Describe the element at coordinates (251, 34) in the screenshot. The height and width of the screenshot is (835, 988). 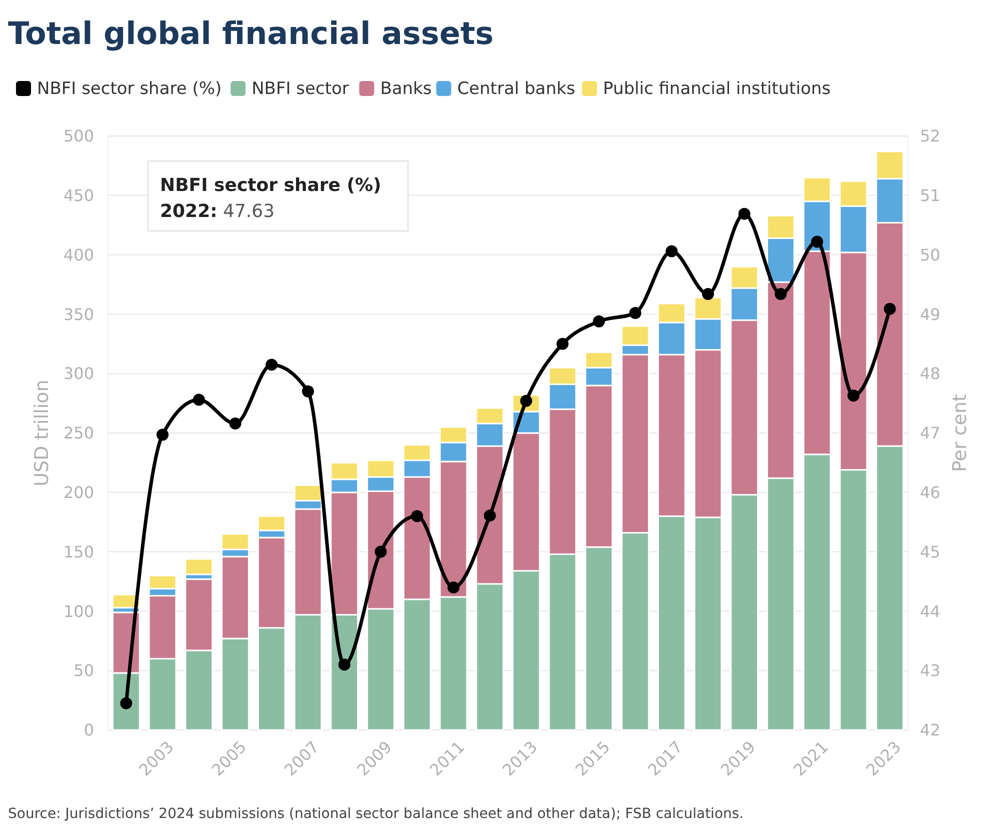
I see `chart-title: Total global financial assets` at that location.